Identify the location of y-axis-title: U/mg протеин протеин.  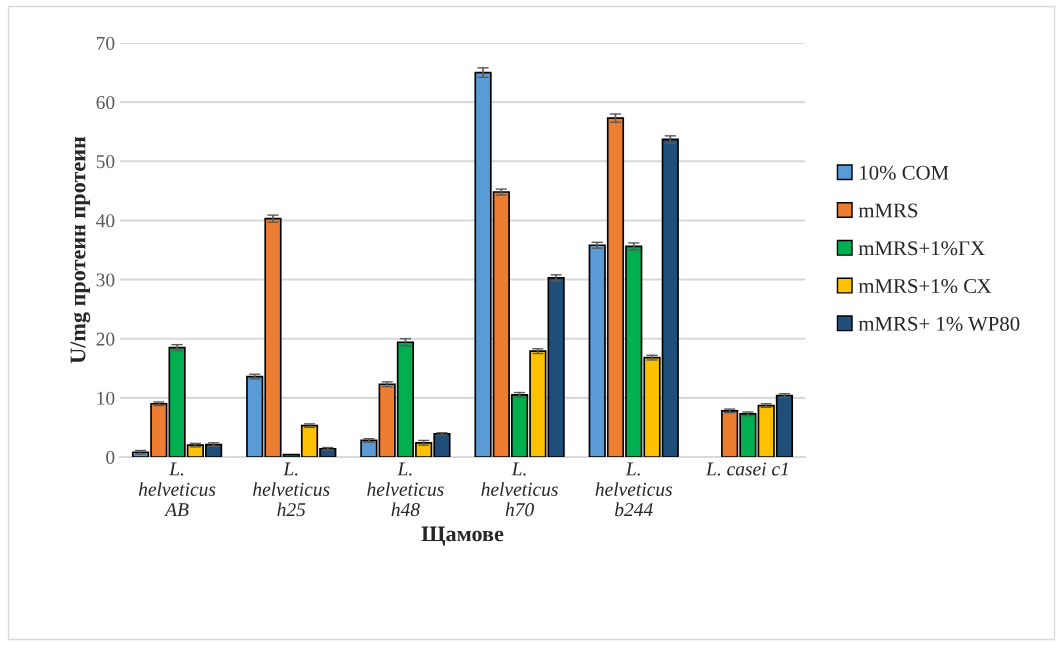
(80, 250).